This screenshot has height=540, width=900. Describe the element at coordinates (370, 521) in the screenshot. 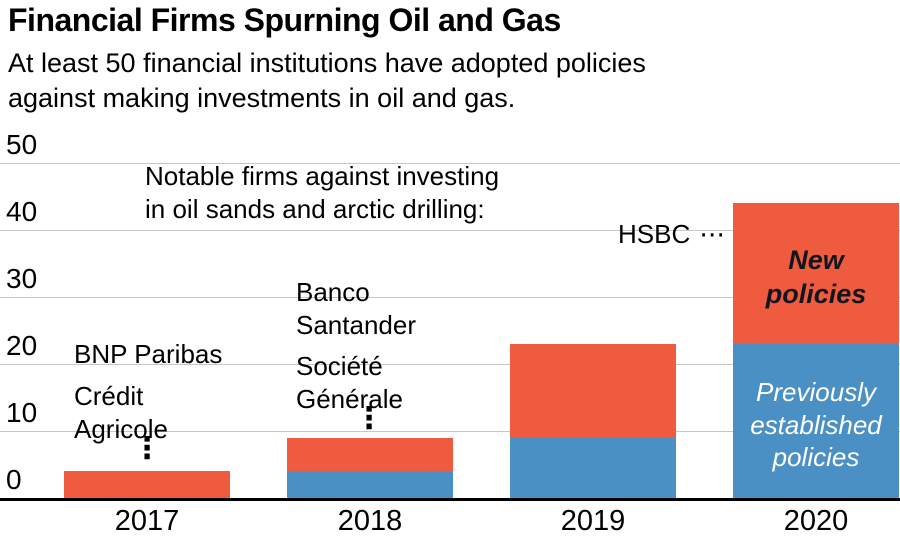

I see `x-tick-label-2018: 2018` at that location.